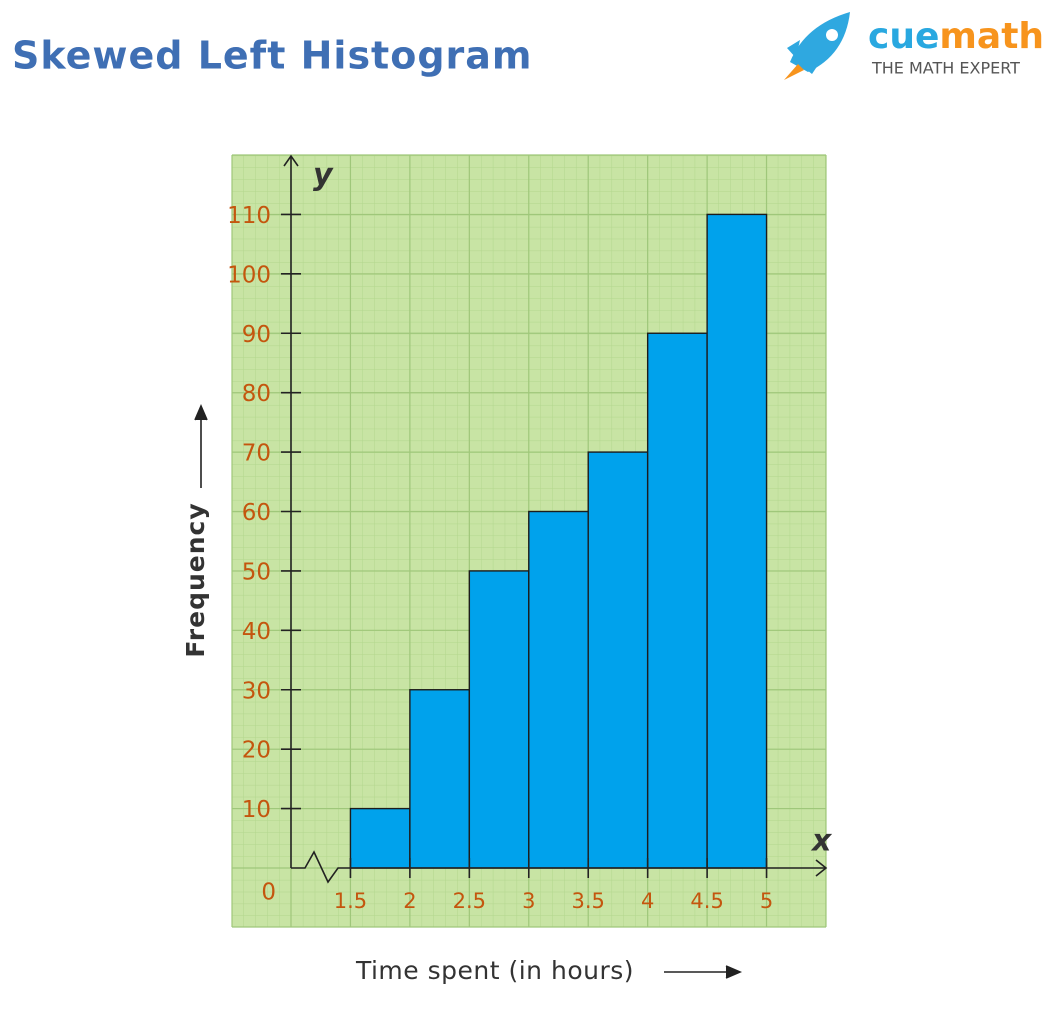 This screenshot has width=1042, height=1016. What do you see at coordinates (409, 901) in the screenshot?
I see `x-tick-label: 2` at bounding box center [409, 901].